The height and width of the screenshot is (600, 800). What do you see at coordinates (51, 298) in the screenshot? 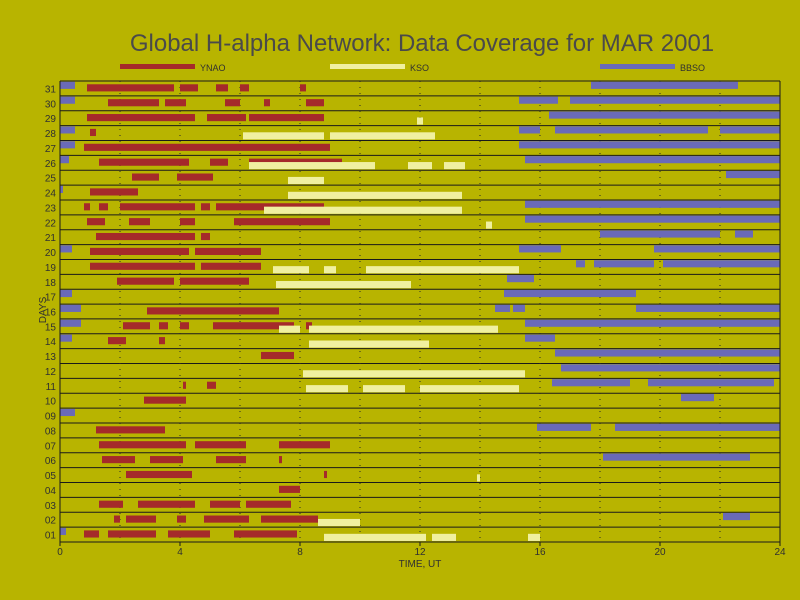
I see `y-tick-label: 17` at bounding box center [51, 298].